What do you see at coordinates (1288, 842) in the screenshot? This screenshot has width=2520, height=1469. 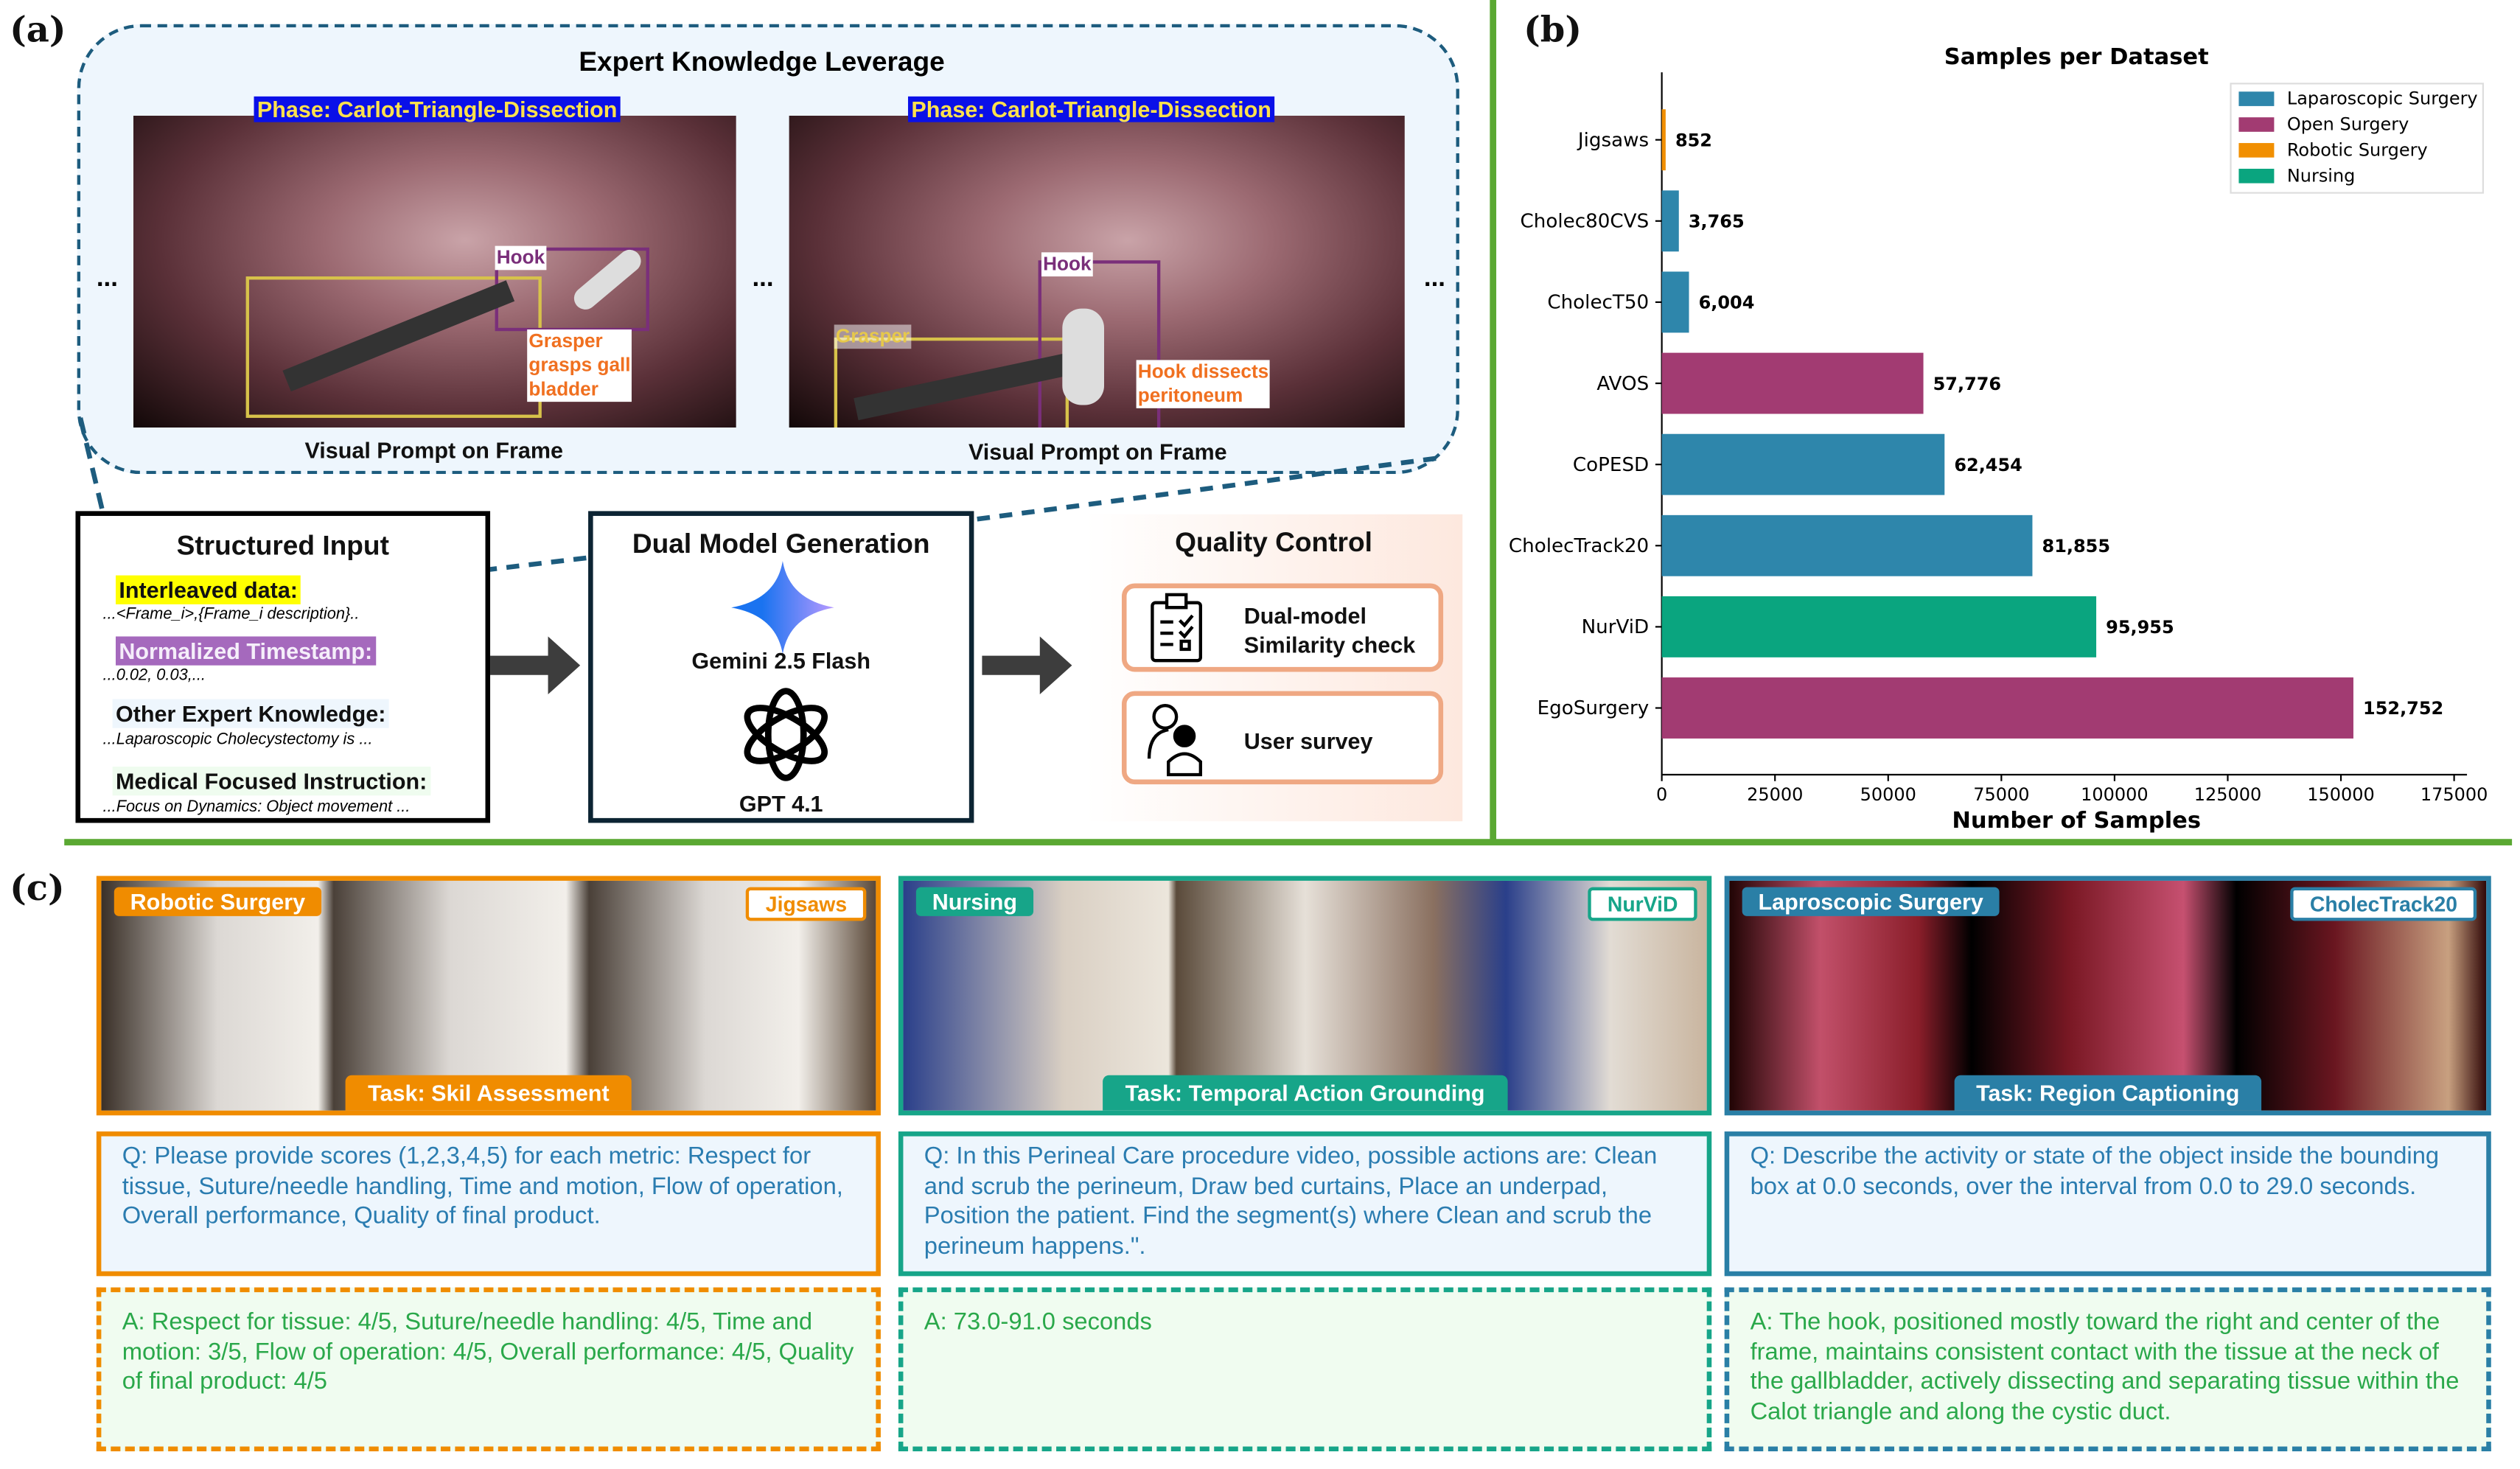 I see `horizontal-divider` at bounding box center [1288, 842].